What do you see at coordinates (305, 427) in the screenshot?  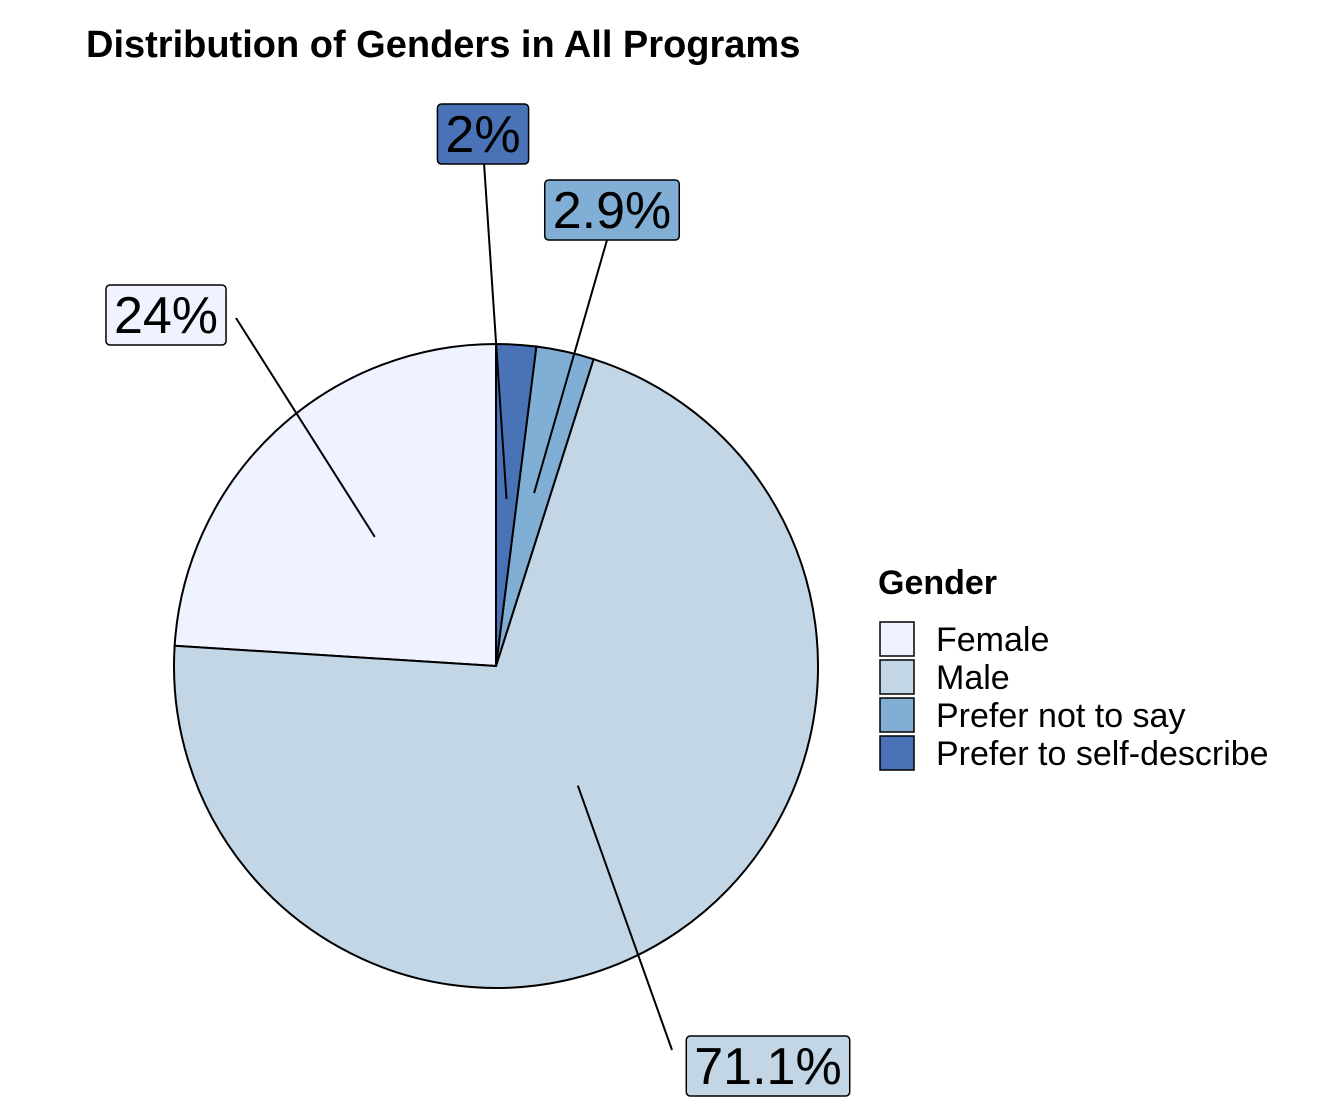 I see `leader-line-female` at bounding box center [305, 427].